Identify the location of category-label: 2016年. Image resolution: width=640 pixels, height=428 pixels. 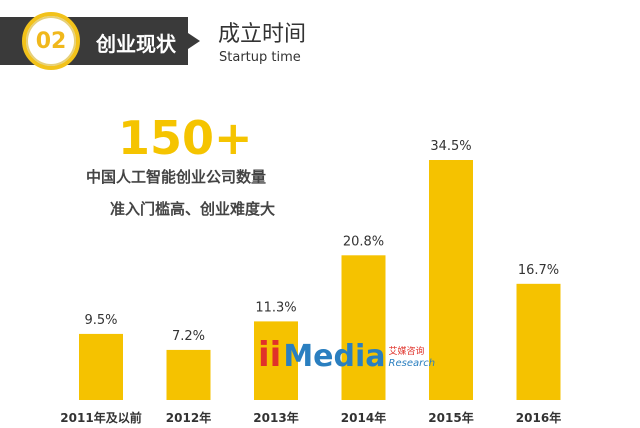
(538, 417).